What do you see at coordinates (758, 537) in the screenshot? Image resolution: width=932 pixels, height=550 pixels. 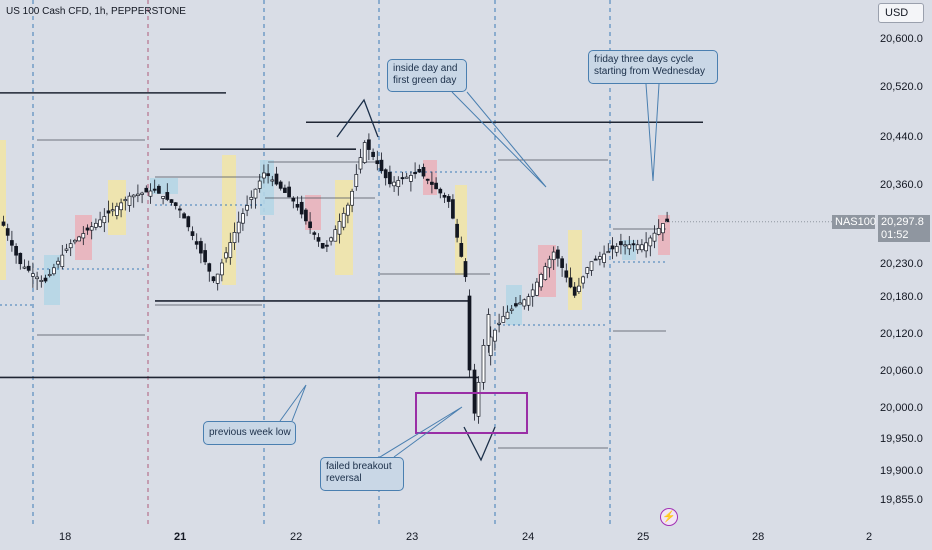 I see `x-tick-label: 28` at bounding box center [758, 537].